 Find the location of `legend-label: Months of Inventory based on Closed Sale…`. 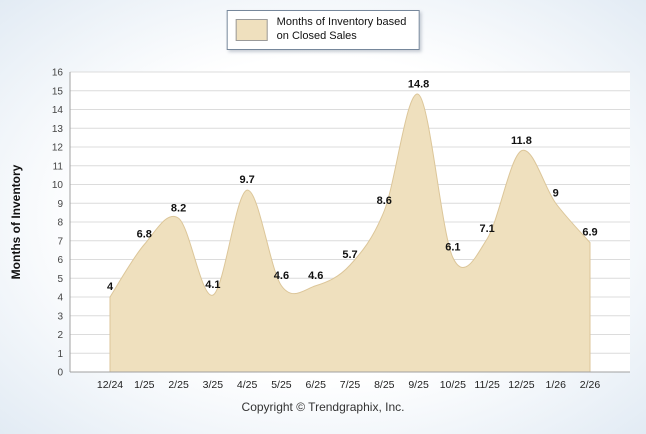

legend-label: Months of Inventory based on Closed Sale… is located at coordinates (342, 30).